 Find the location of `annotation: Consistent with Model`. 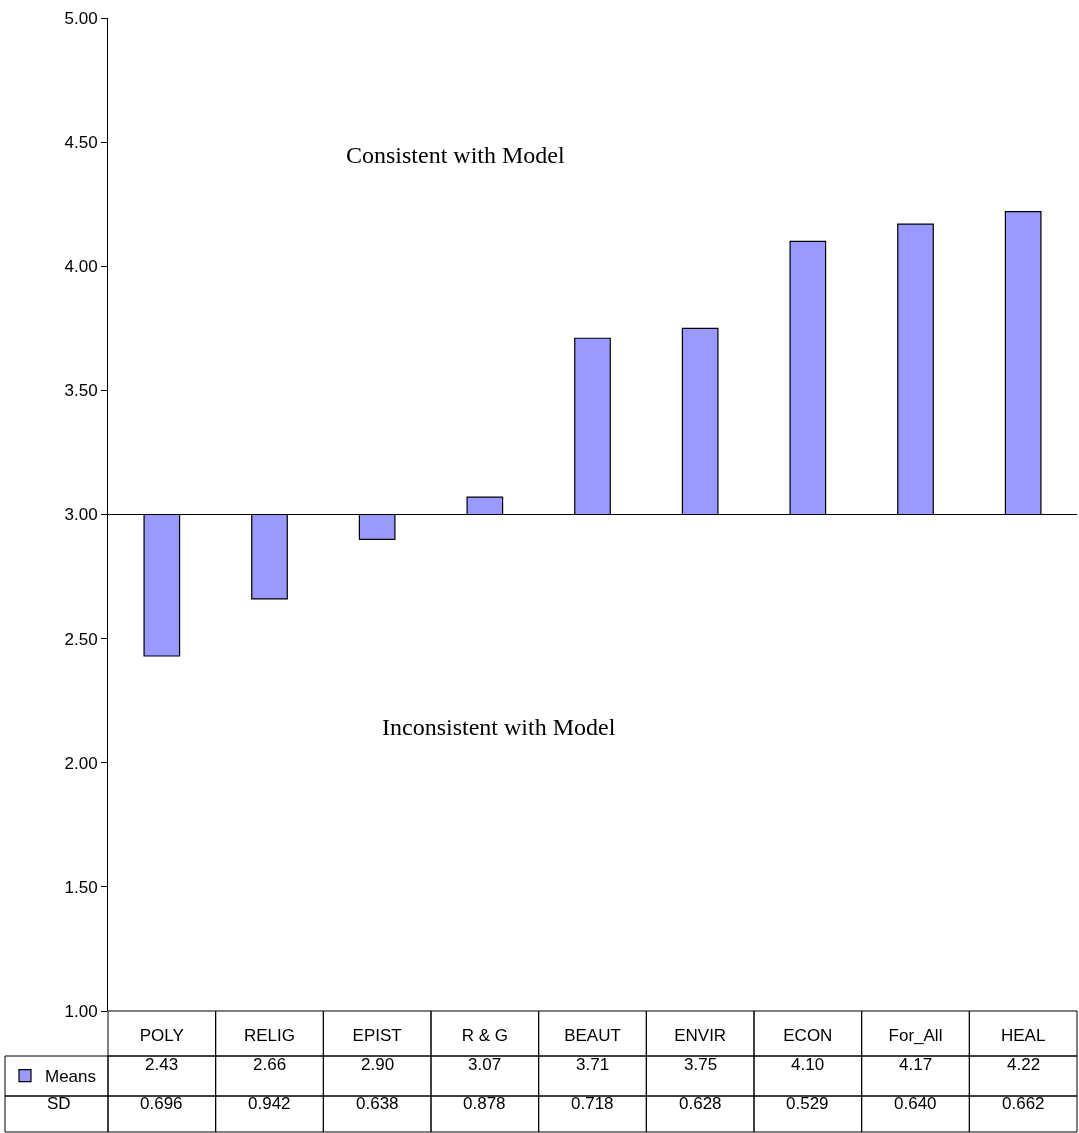

annotation: Consistent with Model is located at coordinates (455, 155).